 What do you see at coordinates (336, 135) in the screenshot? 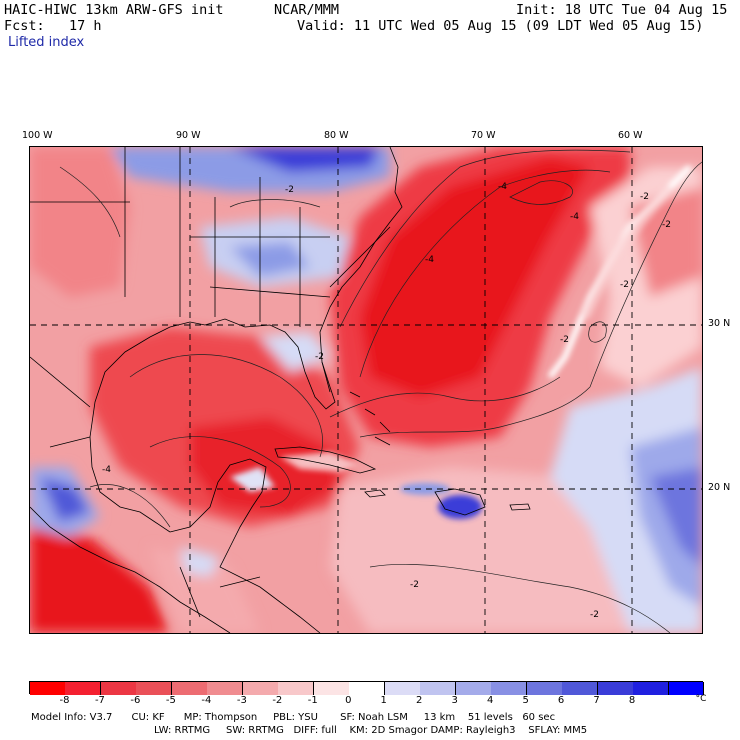
I see `lon-label-80w: 80 W` at bounding box center [336, 135].